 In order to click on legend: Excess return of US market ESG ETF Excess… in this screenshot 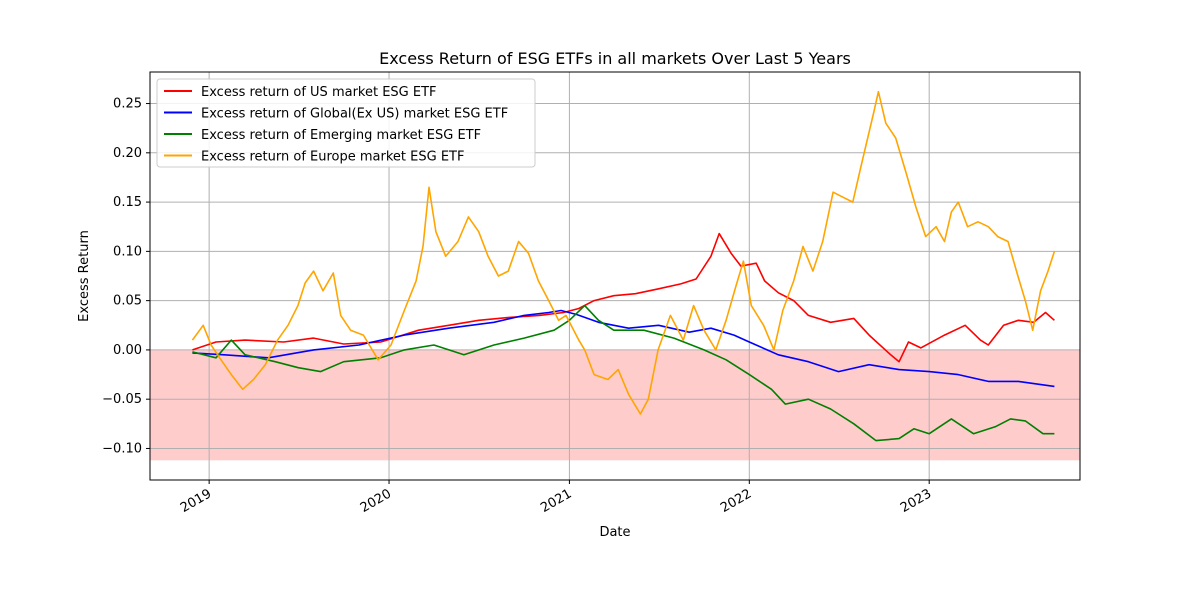, I will do `click(346, 123)`.